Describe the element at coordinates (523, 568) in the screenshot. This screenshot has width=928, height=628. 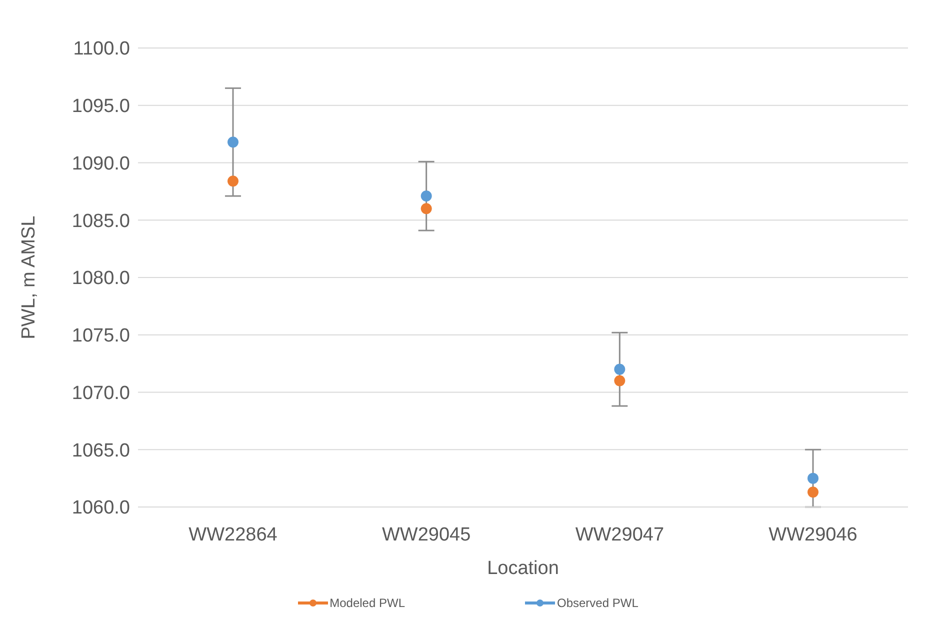
I see `x-axis-title: Location` at that location.